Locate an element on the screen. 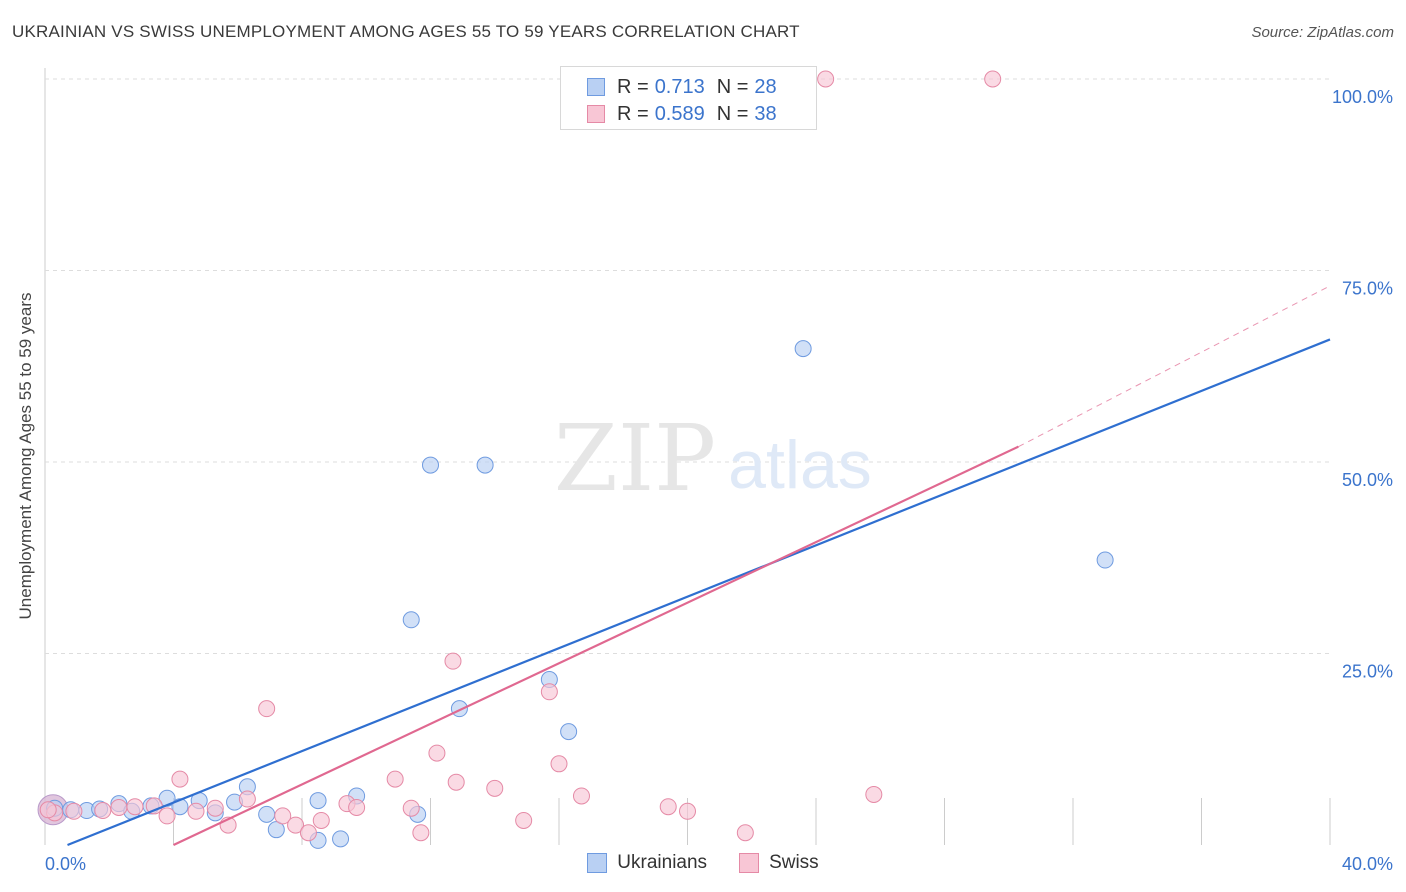  y-axis-label: Unemployment Among Ages 55 to 59 years is located at coordinates (25, 456).